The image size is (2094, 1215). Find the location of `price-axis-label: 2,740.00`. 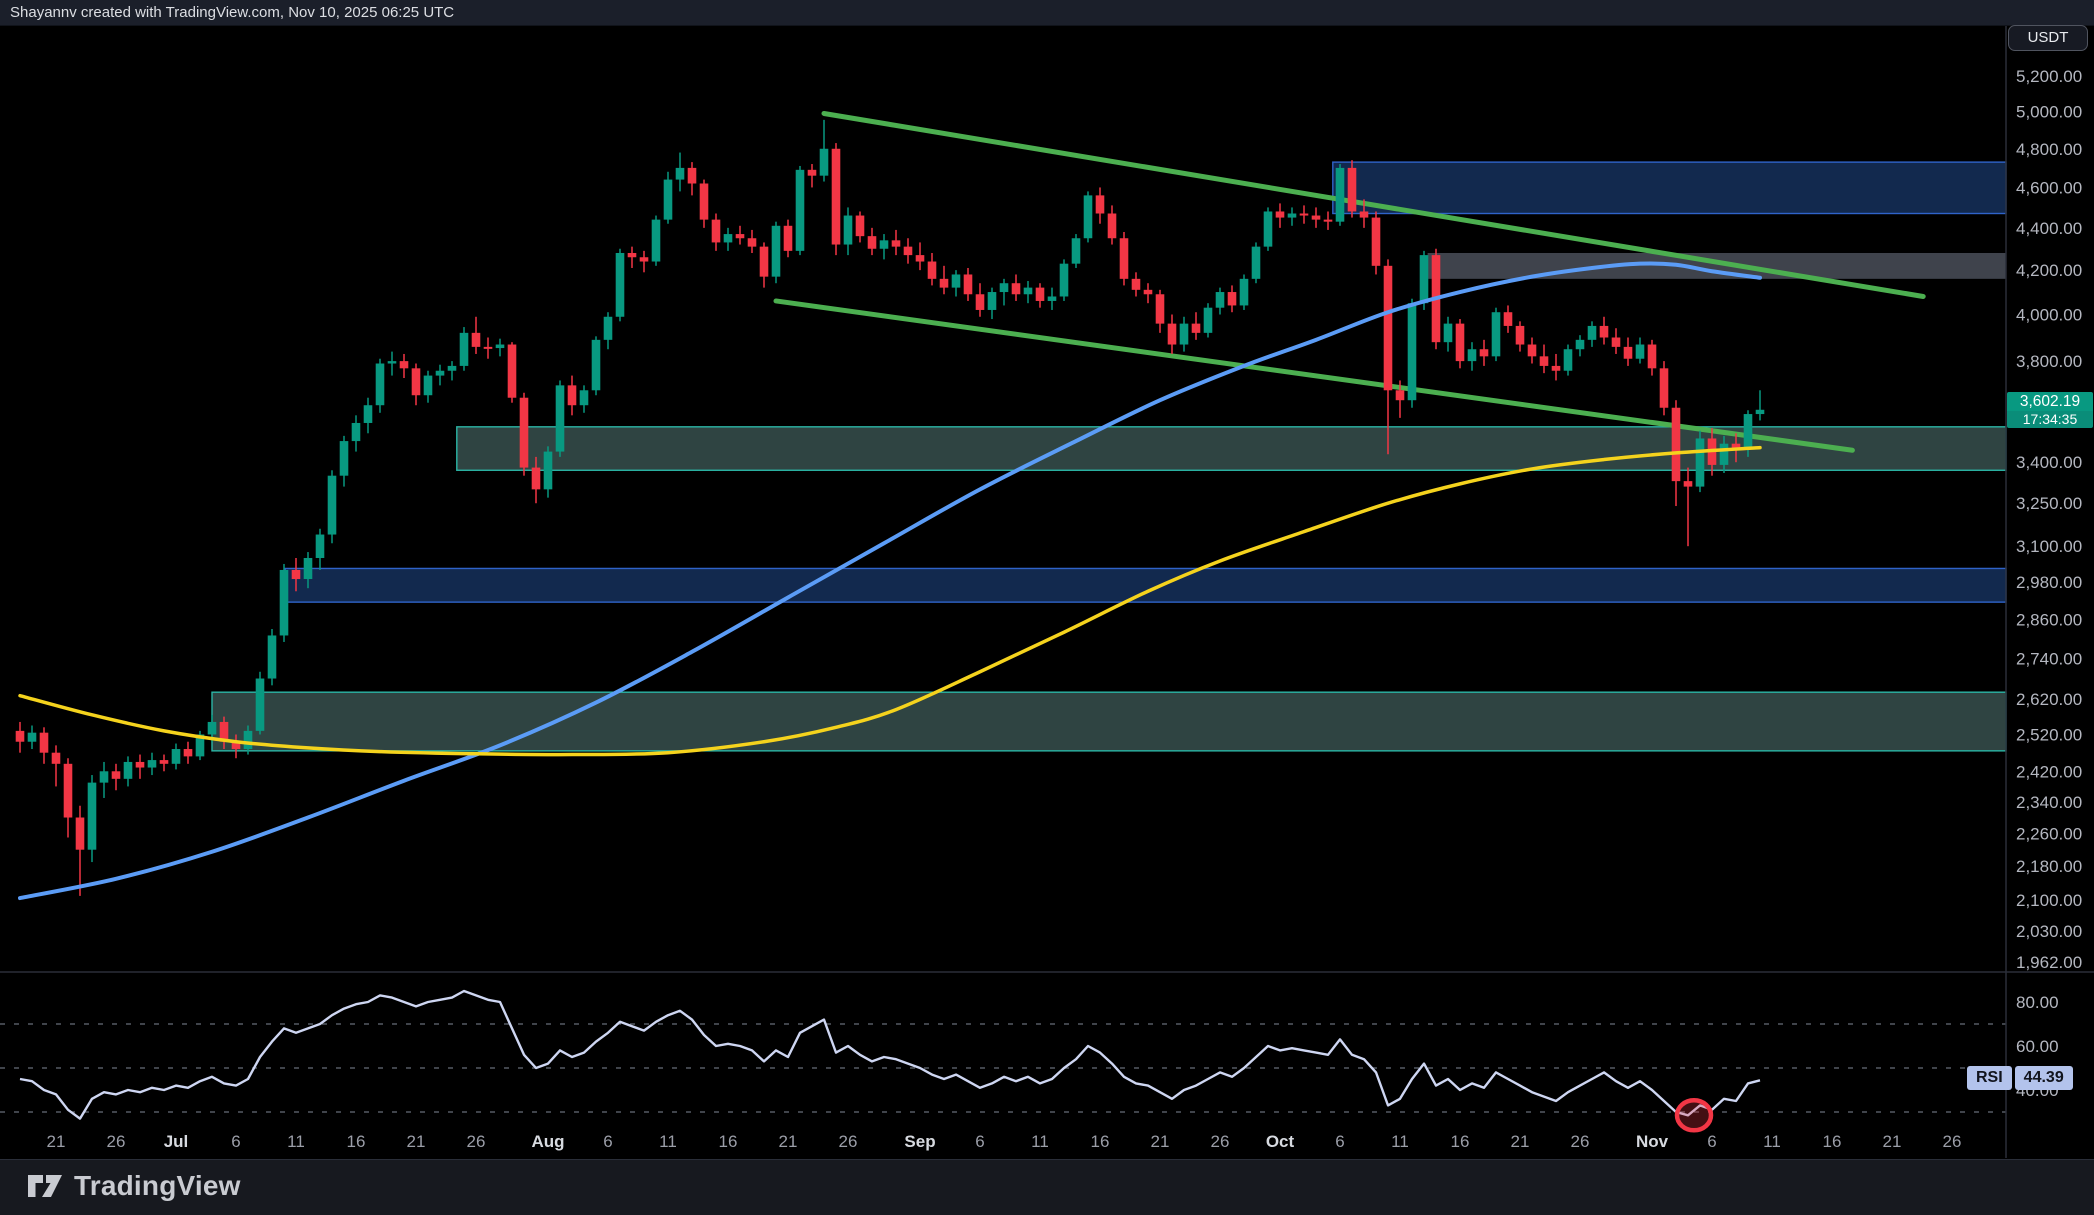

price-axis-label: 2,740.00 is located at coordinates (2049, 658).